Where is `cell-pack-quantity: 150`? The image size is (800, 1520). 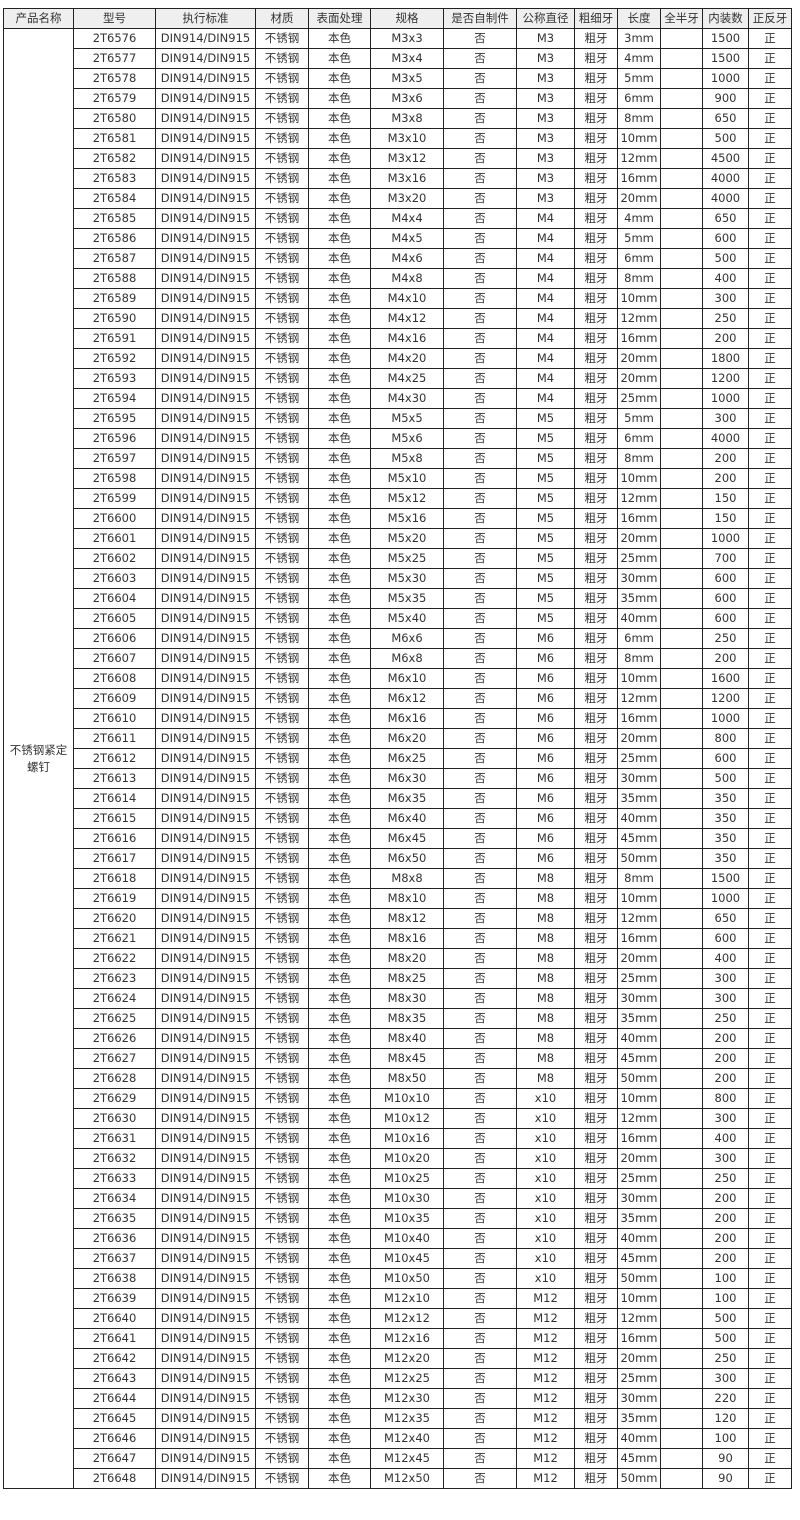 cell-pack-quantity: 150 is located at coordinates (725, 498).